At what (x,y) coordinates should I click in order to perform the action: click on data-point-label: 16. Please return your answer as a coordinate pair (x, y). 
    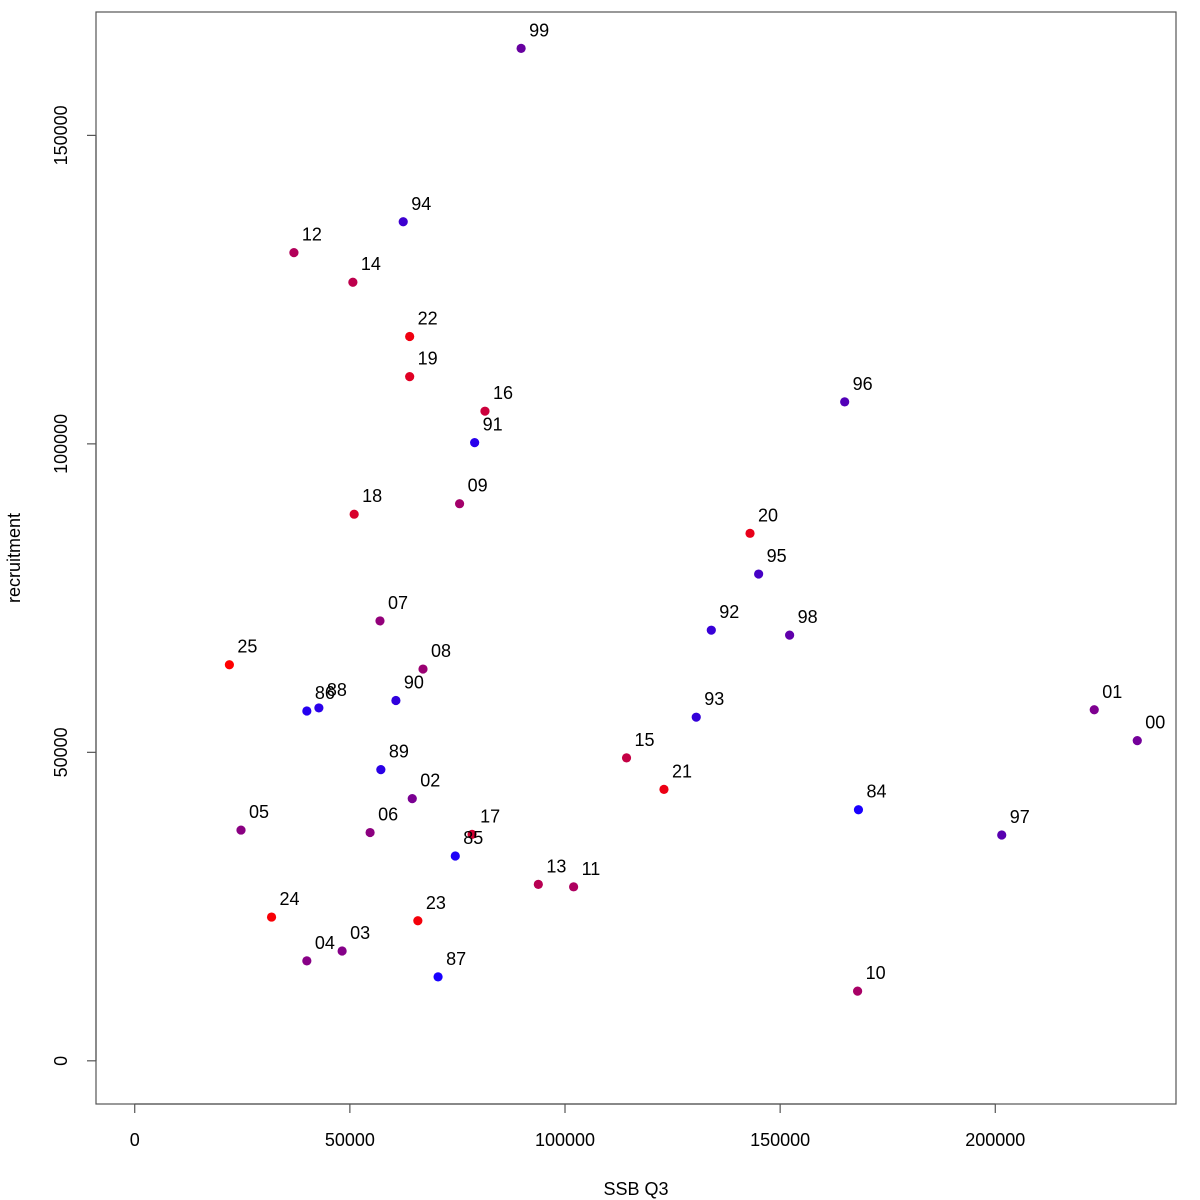
    Looking at the image, I should click on (503, 393).